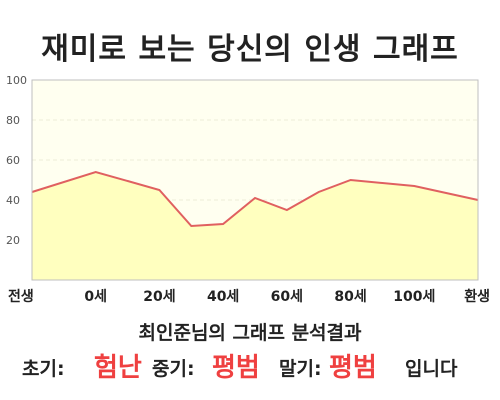  I want to click on life-line, so click(255, 199).